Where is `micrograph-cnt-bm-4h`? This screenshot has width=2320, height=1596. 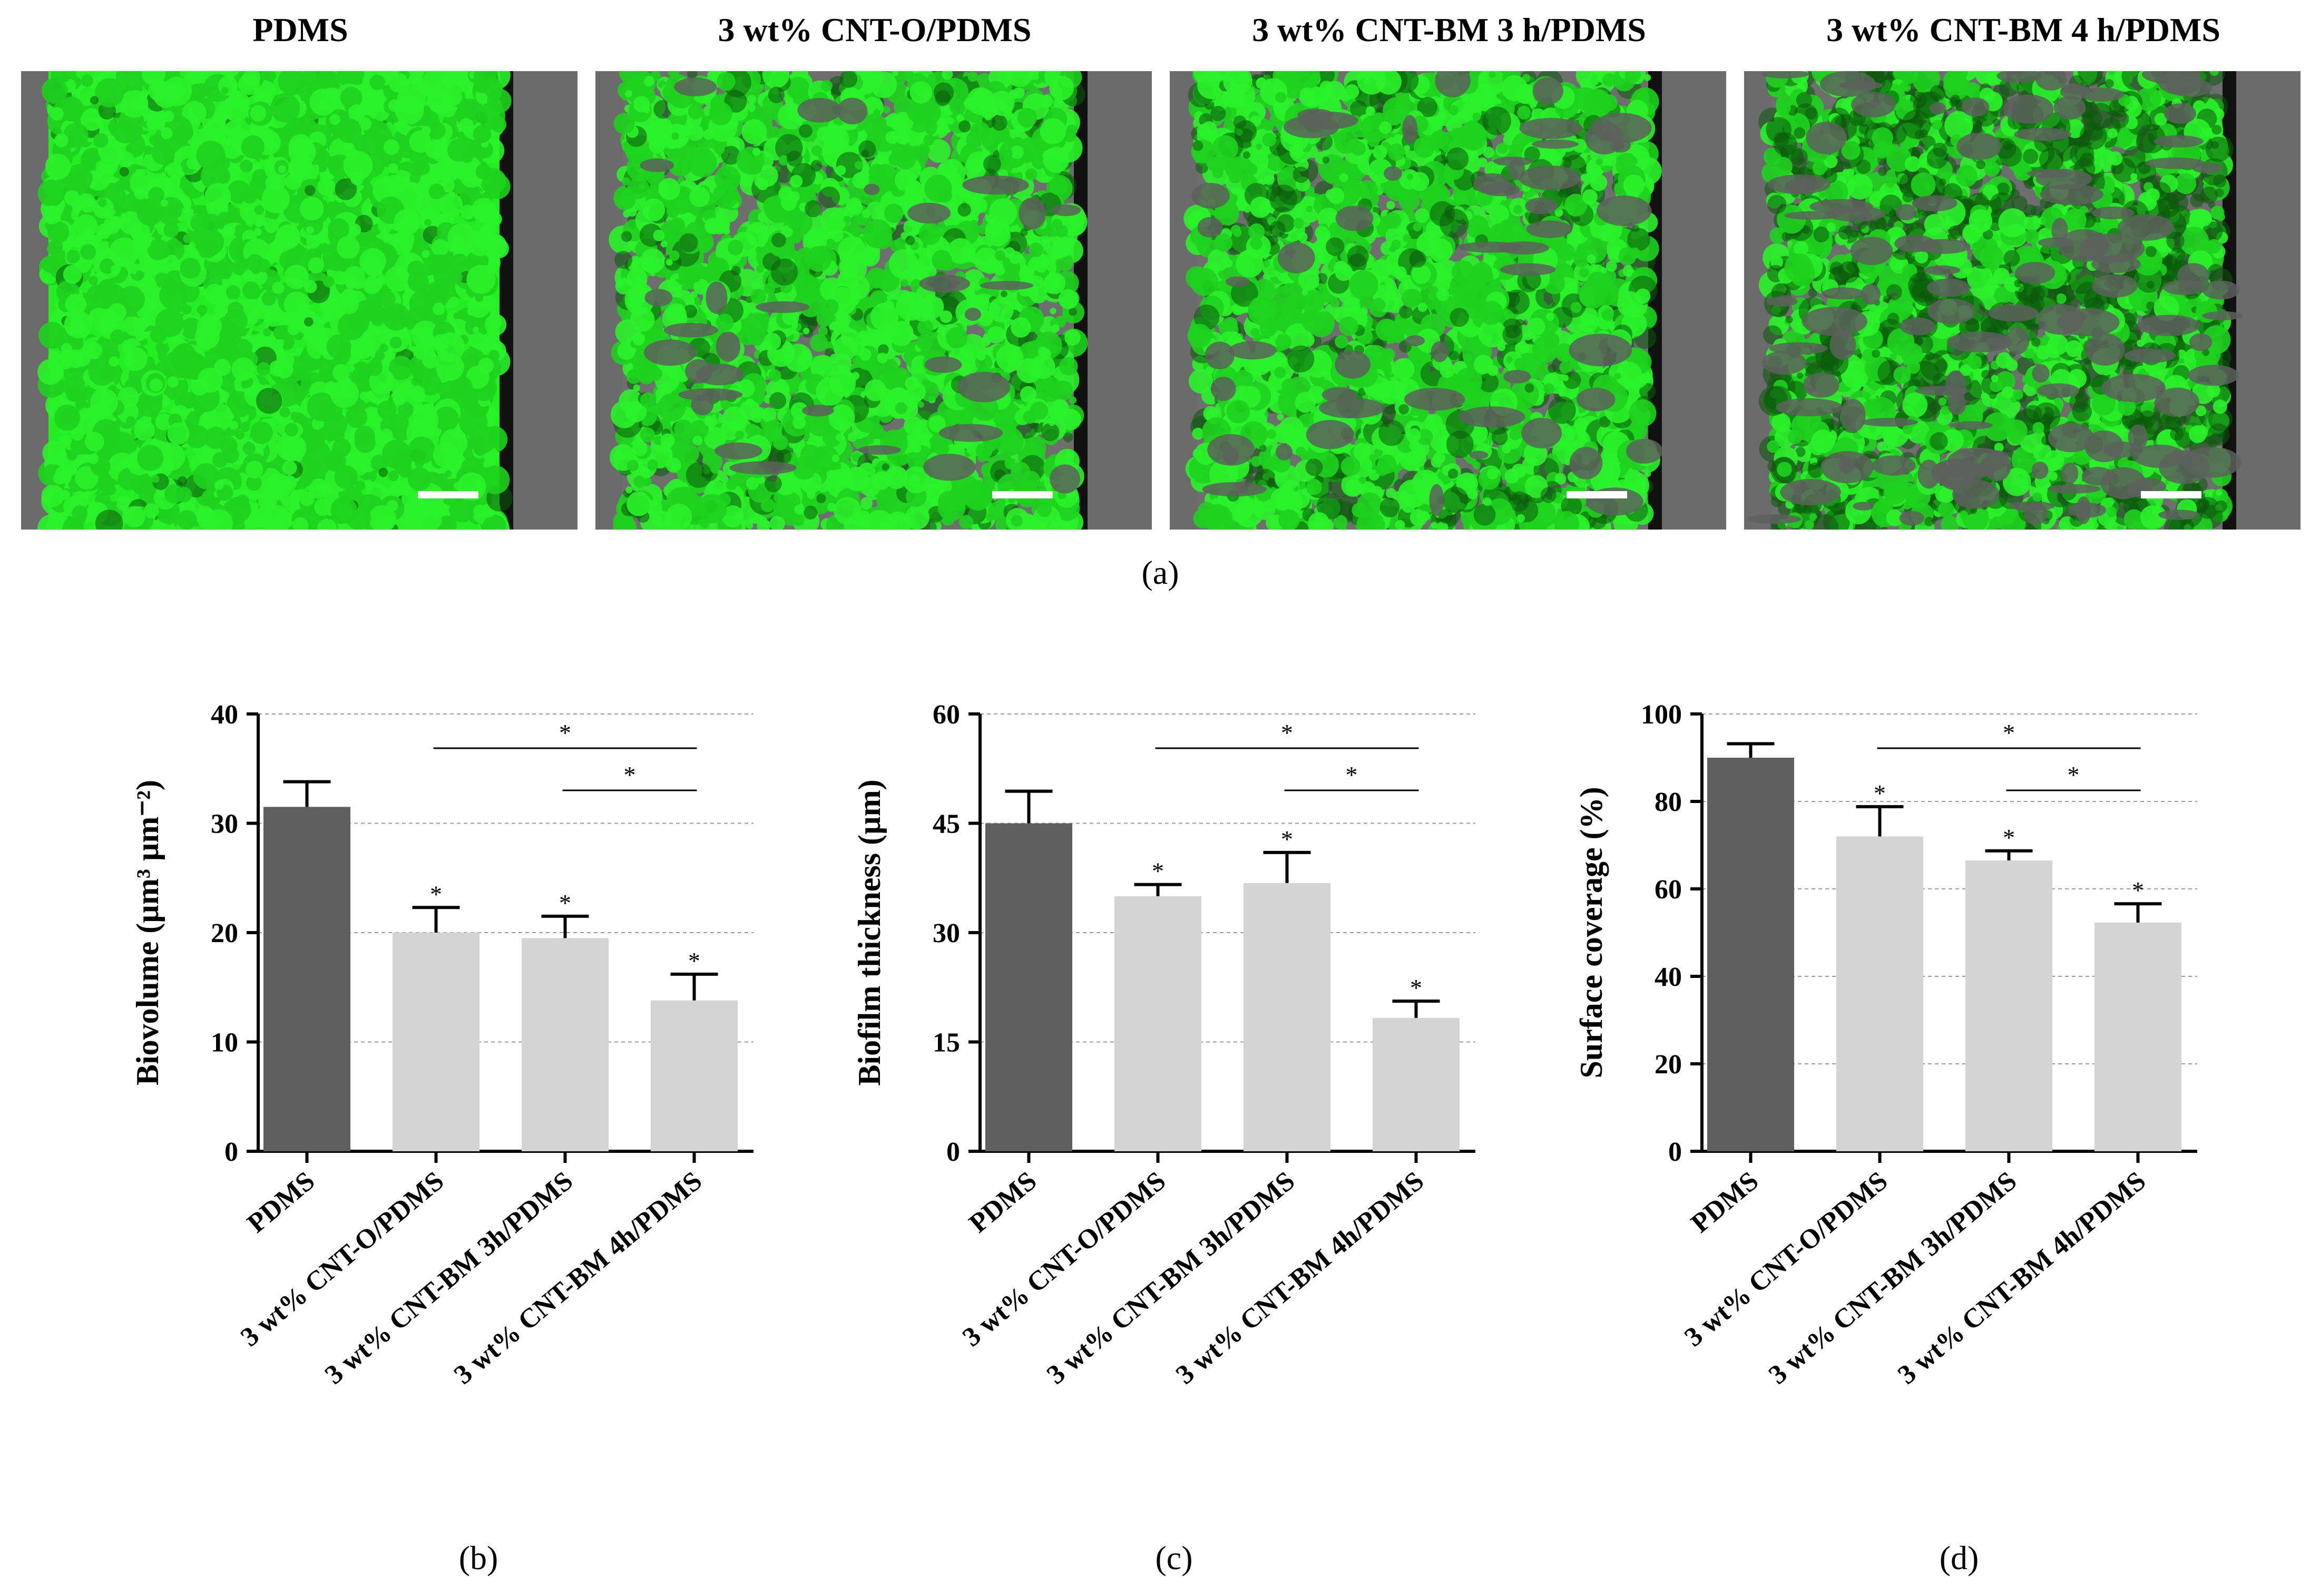 micrograph-cnt-bm-4h is located at coordinates (2022, 300).